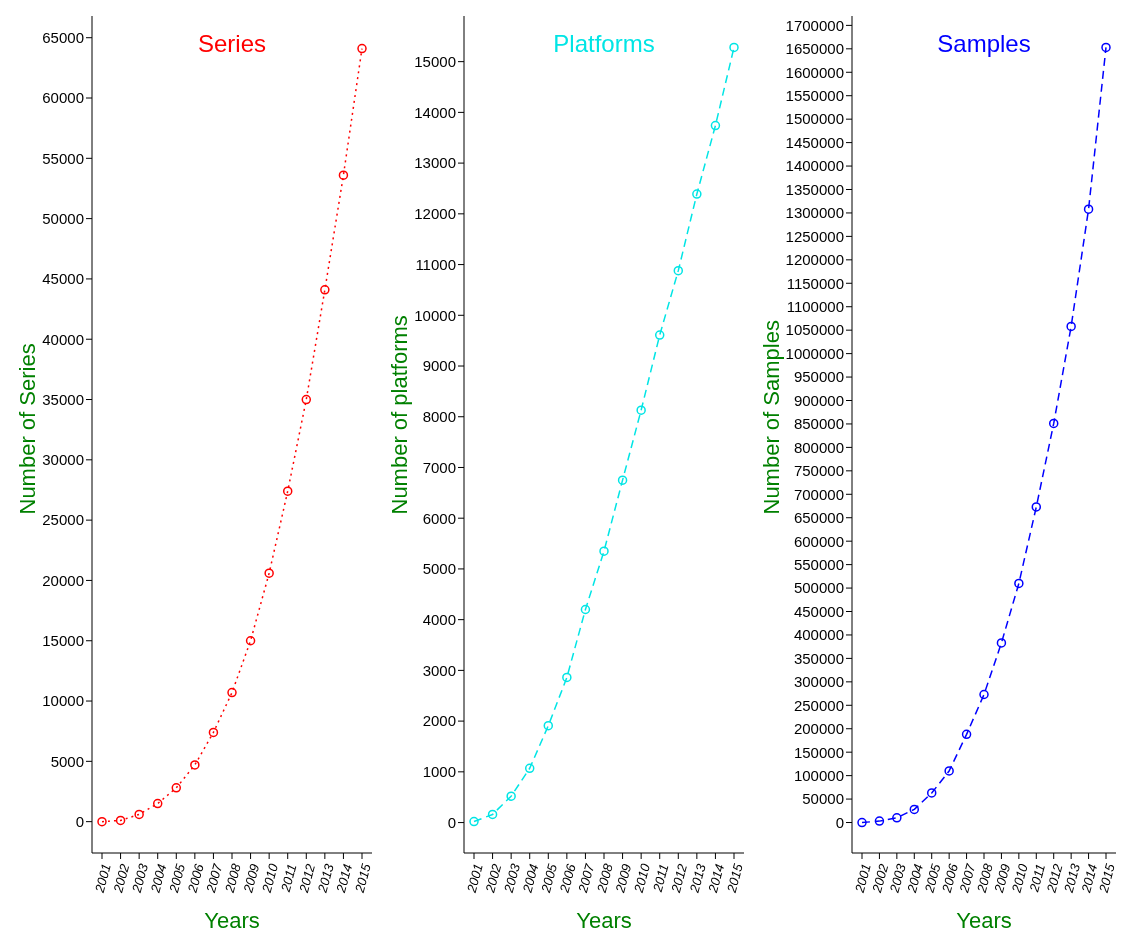 The image size is (1139, 929). I want to click on y-tick-label: 12000, so click(435, 214).